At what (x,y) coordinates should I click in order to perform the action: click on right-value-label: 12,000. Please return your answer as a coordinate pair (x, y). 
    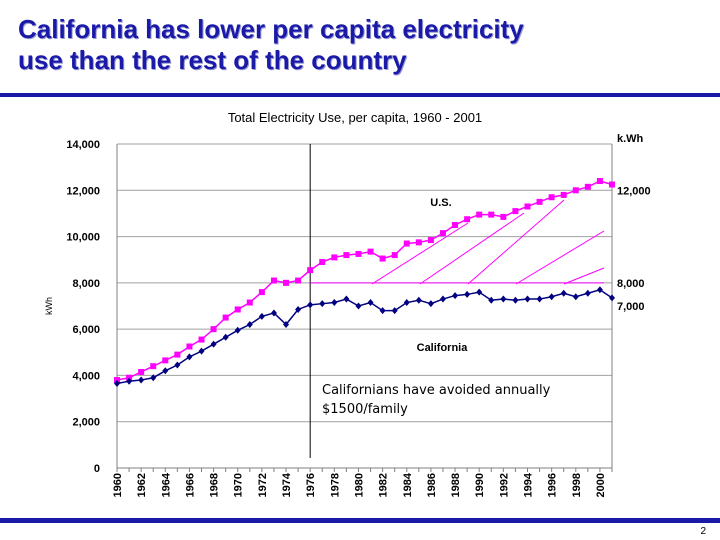
    Looking at the image, I should click on (634, 191).